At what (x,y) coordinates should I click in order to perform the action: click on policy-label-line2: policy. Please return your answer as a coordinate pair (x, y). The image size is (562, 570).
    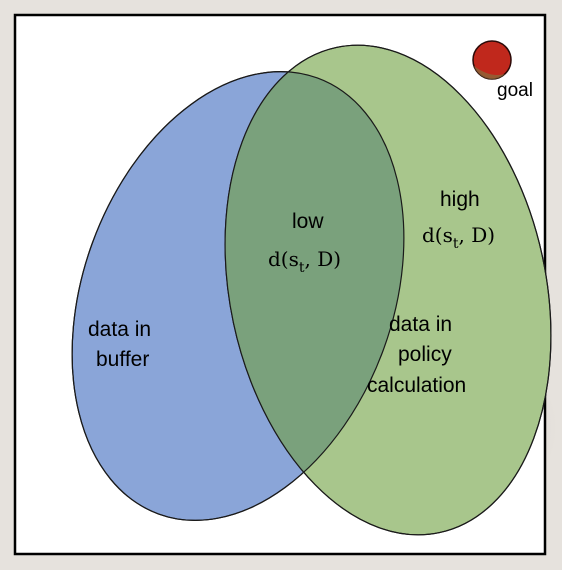
    Looking at the image, I should click on (425, 354).